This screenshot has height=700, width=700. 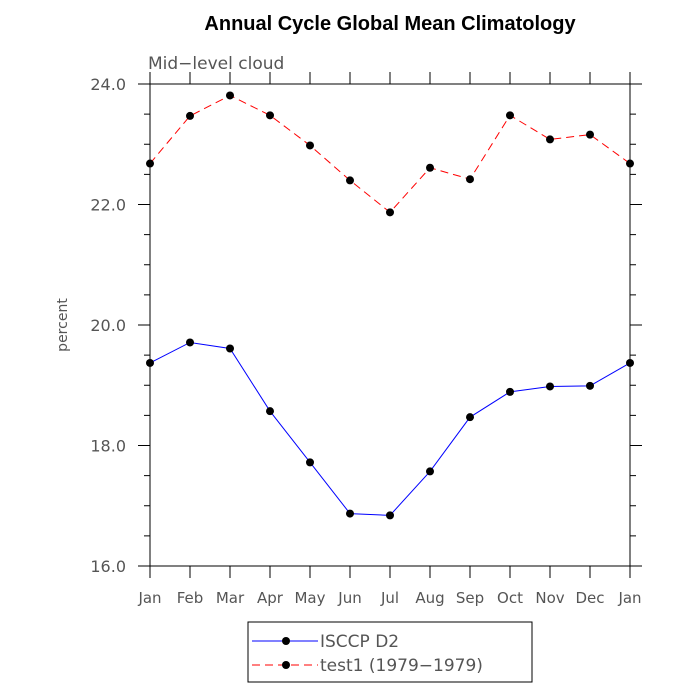 What do you see at coordinates (108, 205) in the screenshot?
I see `y-tick-label: 22.0` at bounding box center [108, 205].